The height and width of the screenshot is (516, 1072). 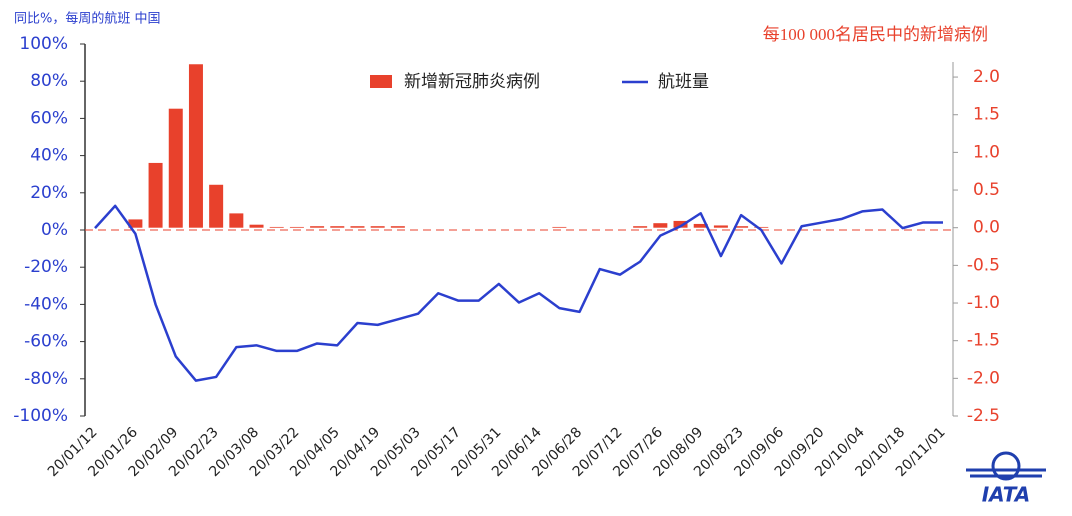 What do you see at coordinates (683, 82) in the screenshot?
I see `legend-label: 航班量` at bounding box center [683, 82].